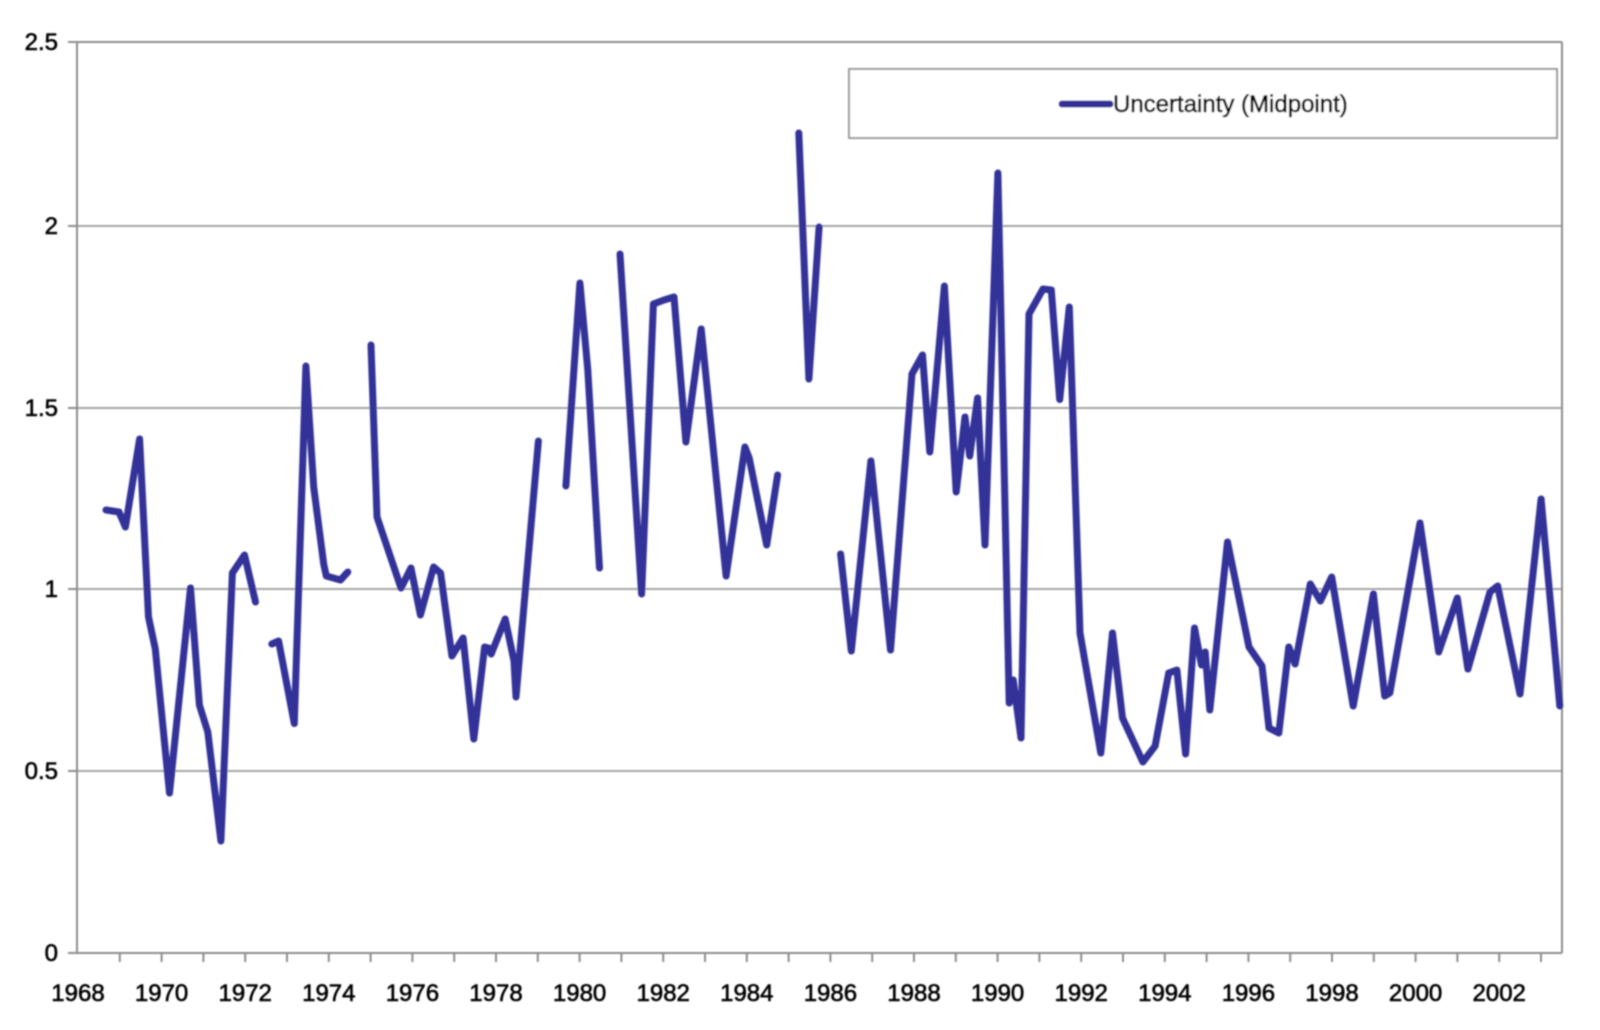 Image resolution: width=1600 pixels, height=1030 pixels. Describe the element at coordinates (51, 589) in the screenshot. I see `svg-text: 1` at that location.